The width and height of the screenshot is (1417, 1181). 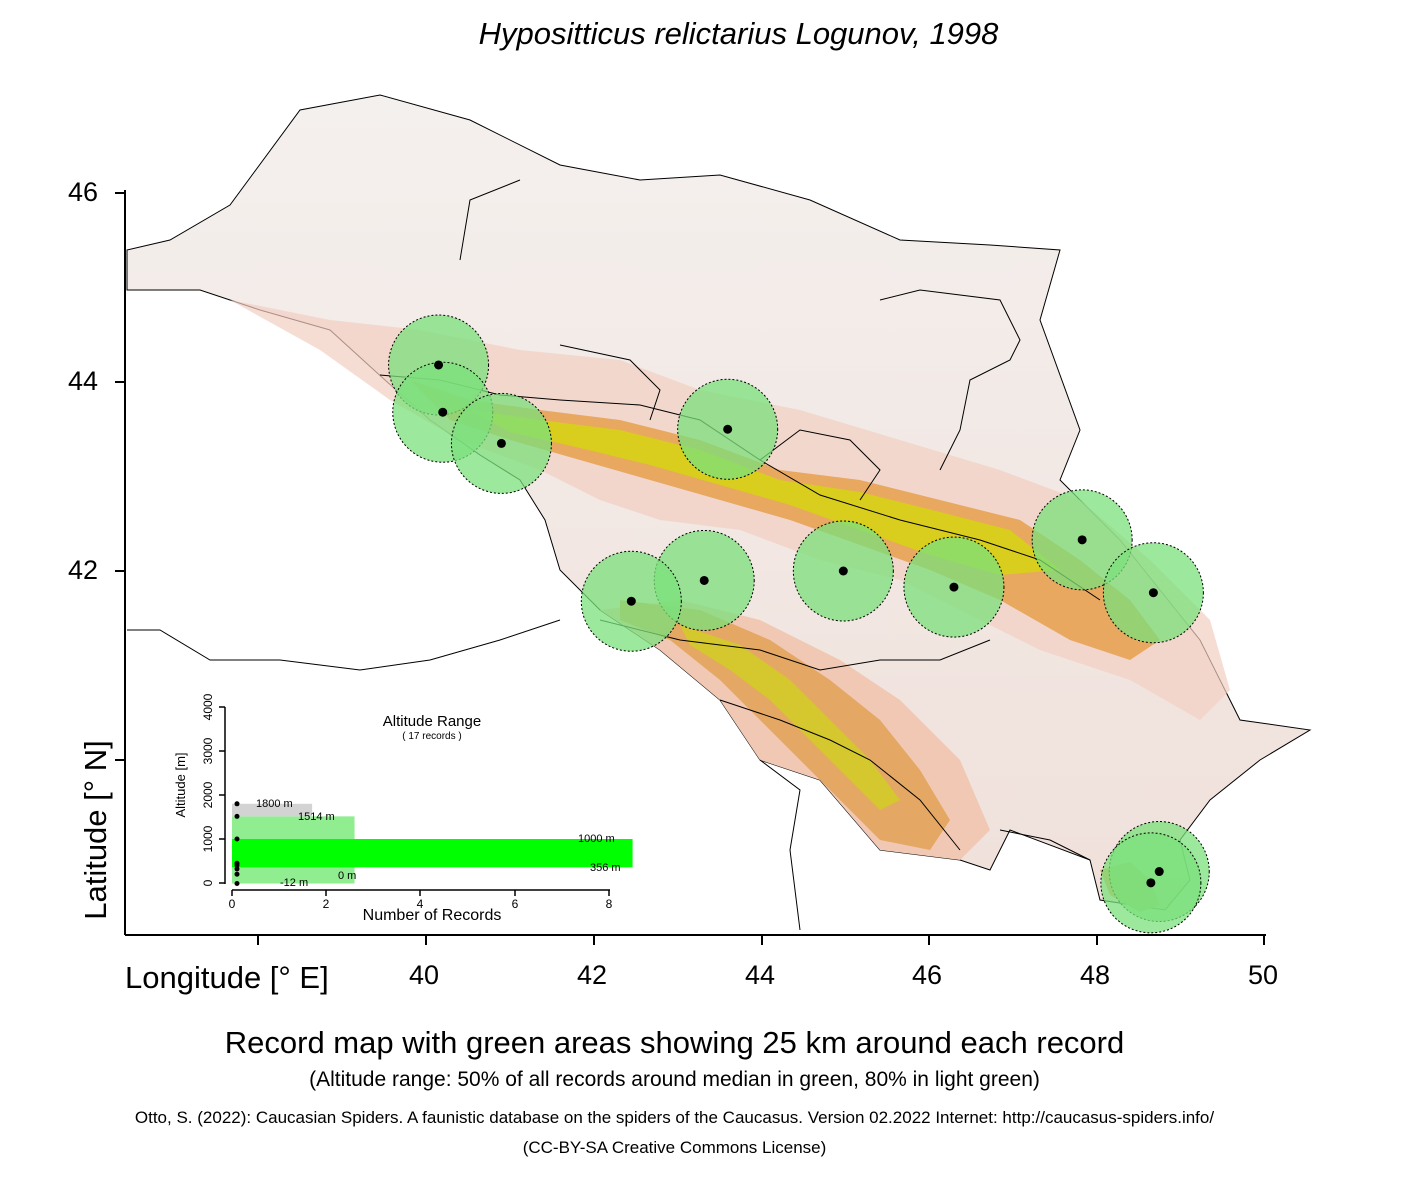 I want to click on inset-ytick-1000: 1000, so click(x=208, y=838).